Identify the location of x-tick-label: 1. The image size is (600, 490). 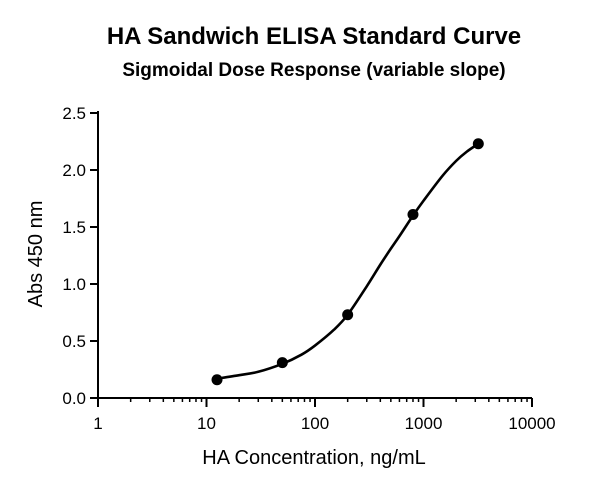
(97, 423).